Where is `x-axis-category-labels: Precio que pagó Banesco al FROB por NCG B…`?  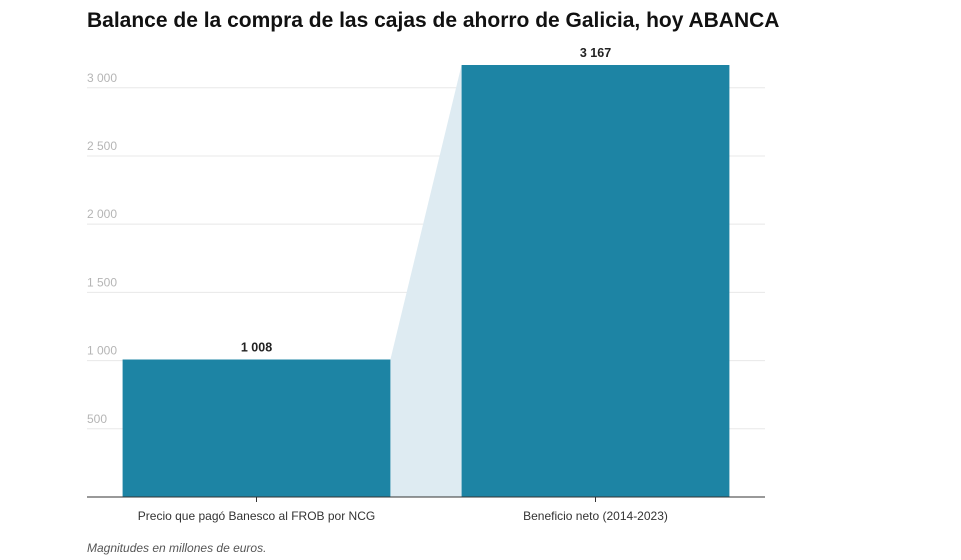
x-axis-category-labels: Precio que pagó Banesco al FROB por NCG B… is located at coordinates (403, 516).